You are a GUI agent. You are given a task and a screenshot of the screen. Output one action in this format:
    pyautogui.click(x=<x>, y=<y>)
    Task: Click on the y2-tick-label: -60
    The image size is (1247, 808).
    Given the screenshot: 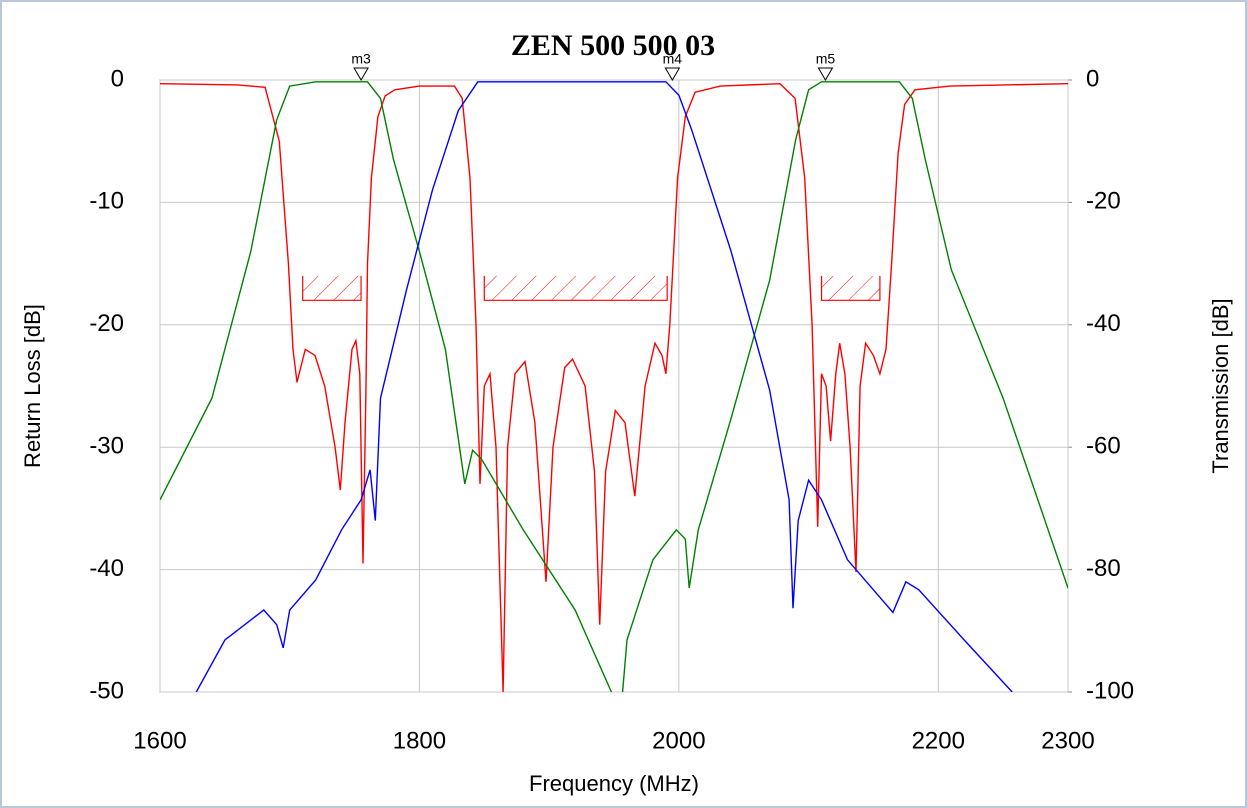 What is the action you would take?
    pyautogui.click(x=1103, y=446)
    